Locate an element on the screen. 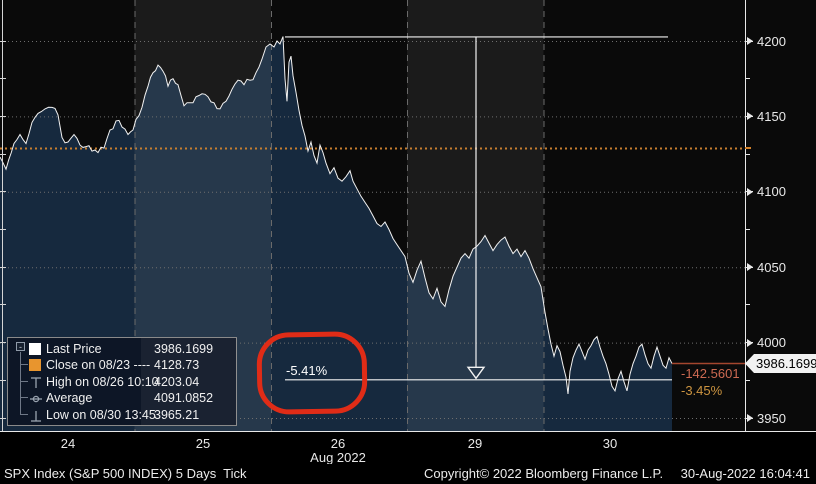 Image resolution: width=816 pixels, height=484 pixels. last-price-swatch is located at coordinates (35, 349).